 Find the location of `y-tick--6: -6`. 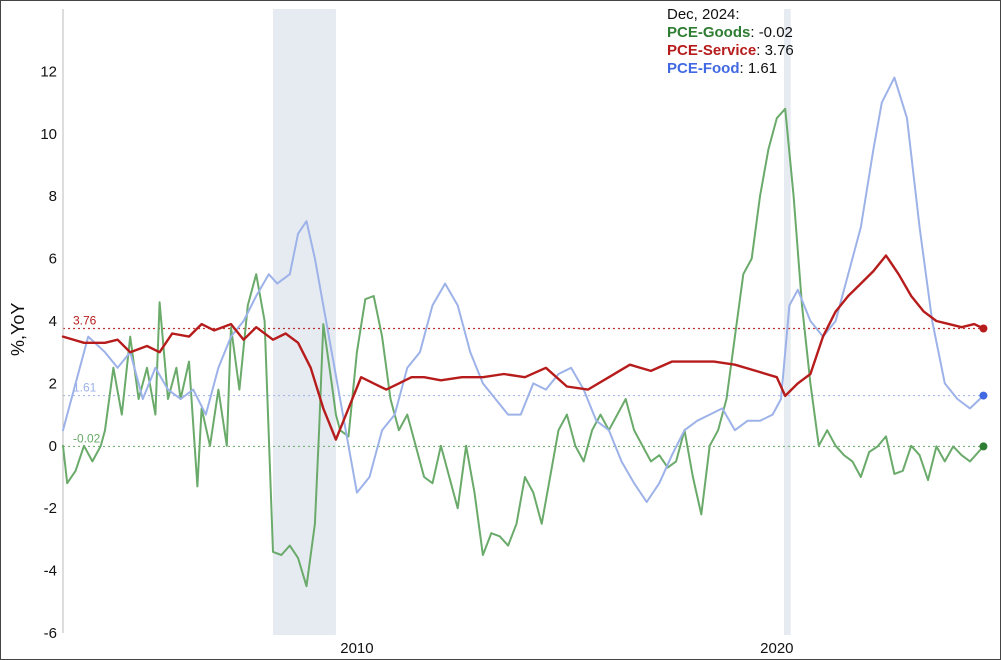

y-tick--6: -6 is located at coordinates (50, 633).